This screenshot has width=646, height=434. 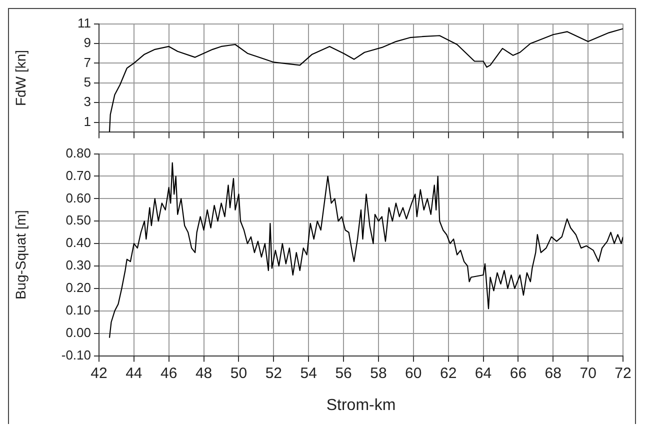 I want to click on y-tick-label: 9, so click(x=87, y=42).